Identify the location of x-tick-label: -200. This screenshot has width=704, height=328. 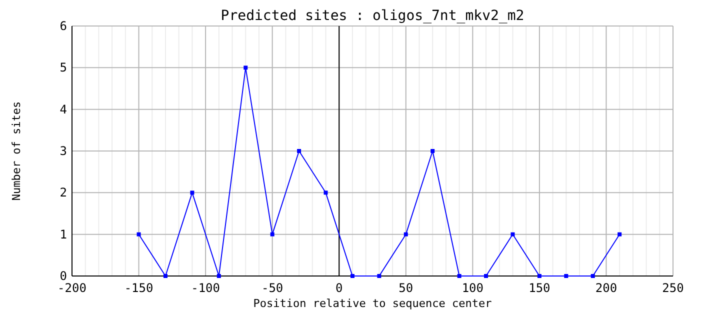
(72, 288).